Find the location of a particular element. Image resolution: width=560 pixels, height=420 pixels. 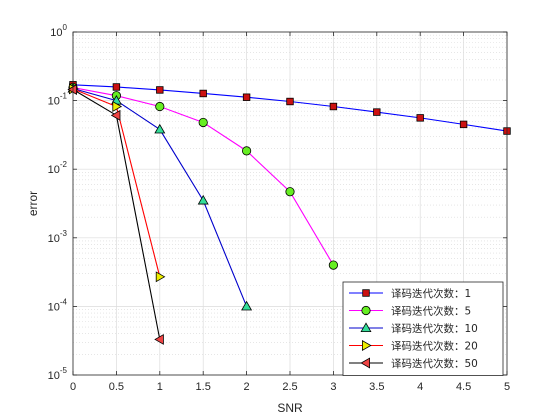

x-tick-labels: 0 0.5 1 1.5 2 2.5 3 3.5 4 4.5 5 is located at coordinates (290, 387).